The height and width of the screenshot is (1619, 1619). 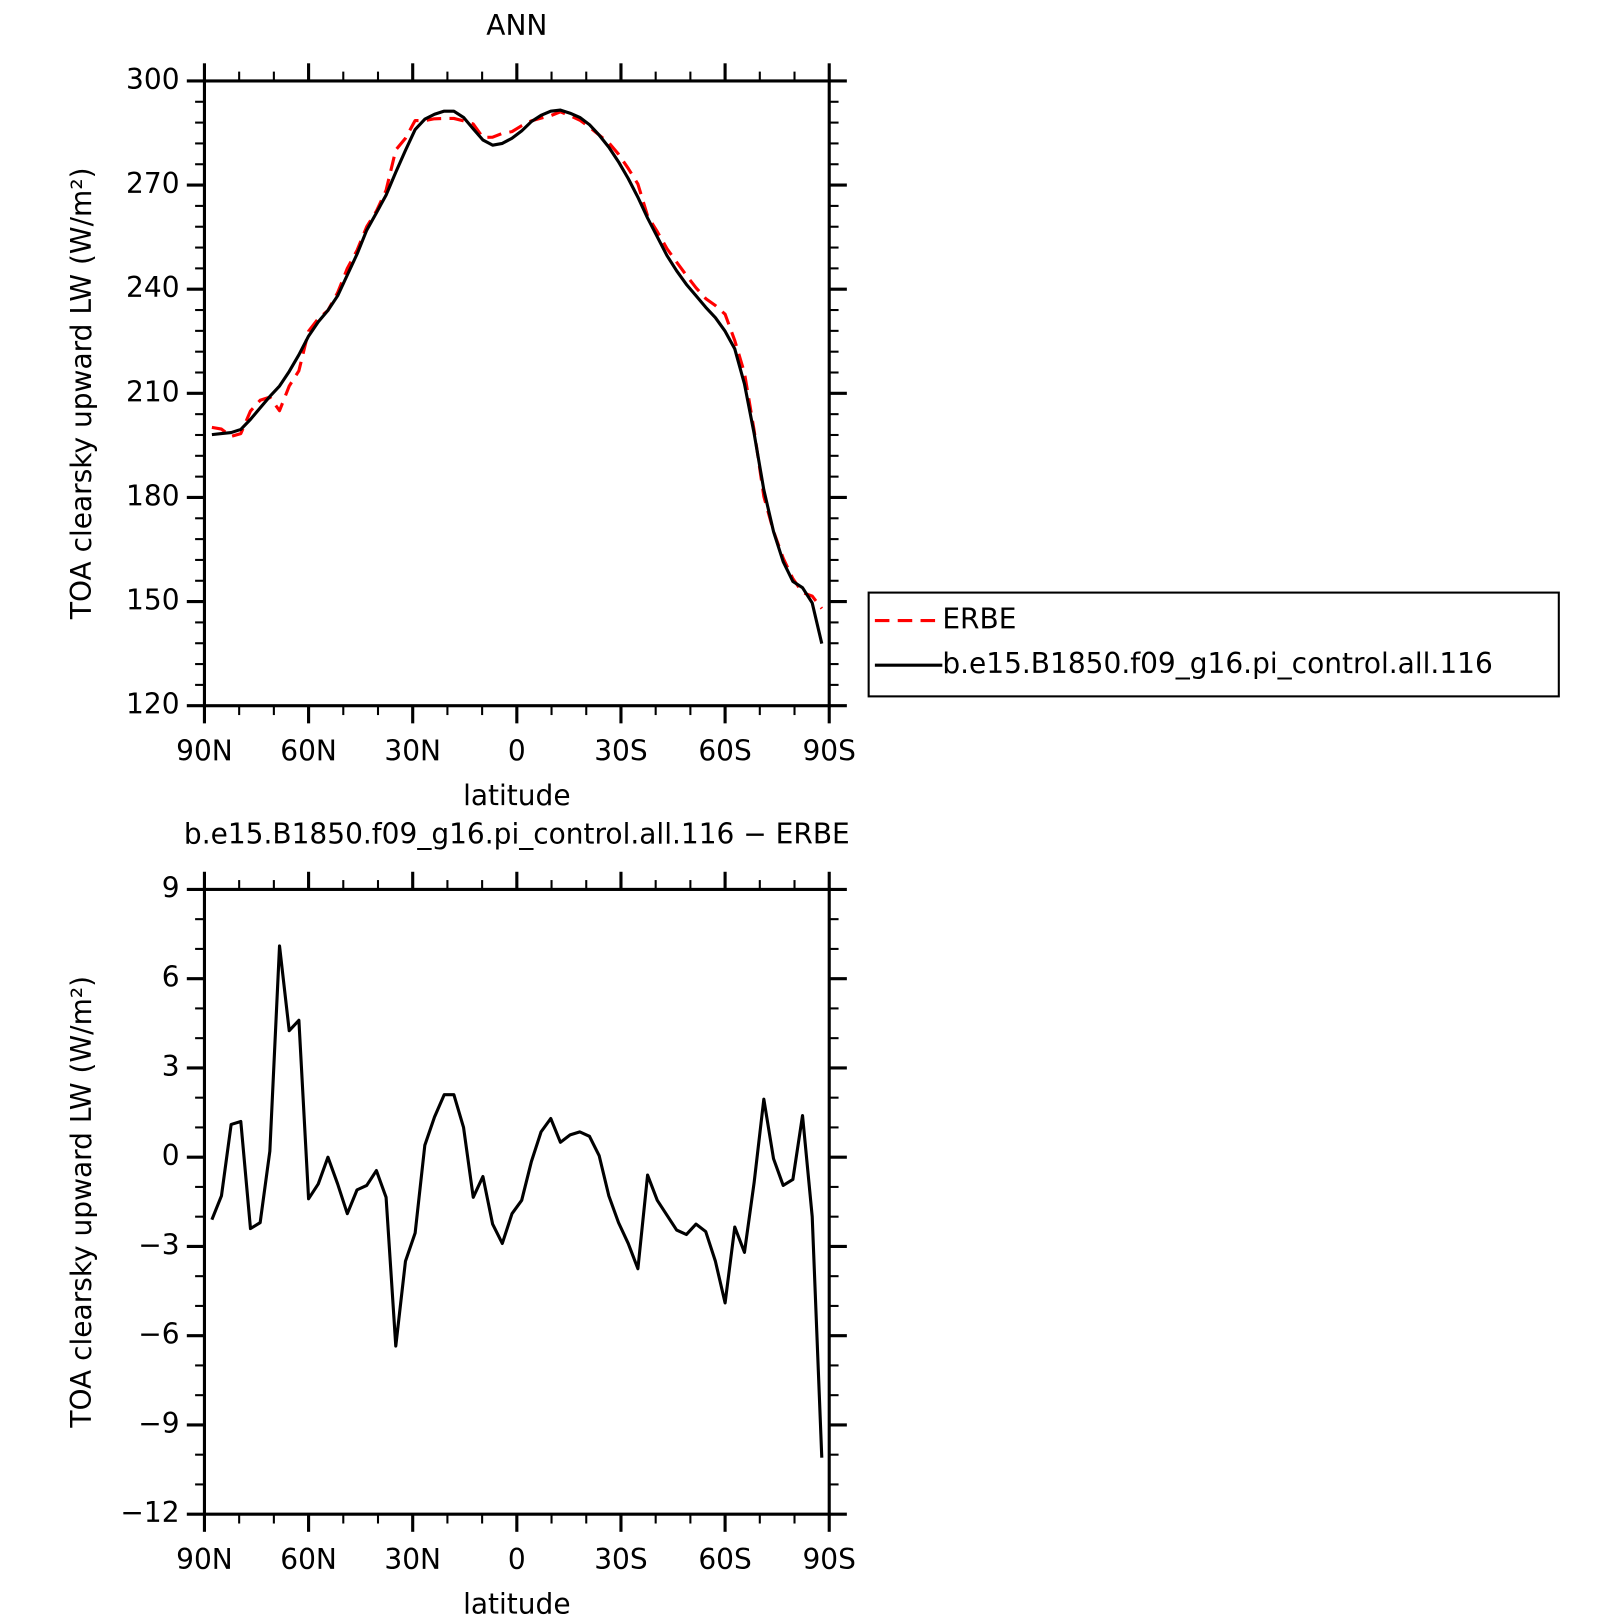 I want to click on chart-title: ANN, so click(x=516, y=25).